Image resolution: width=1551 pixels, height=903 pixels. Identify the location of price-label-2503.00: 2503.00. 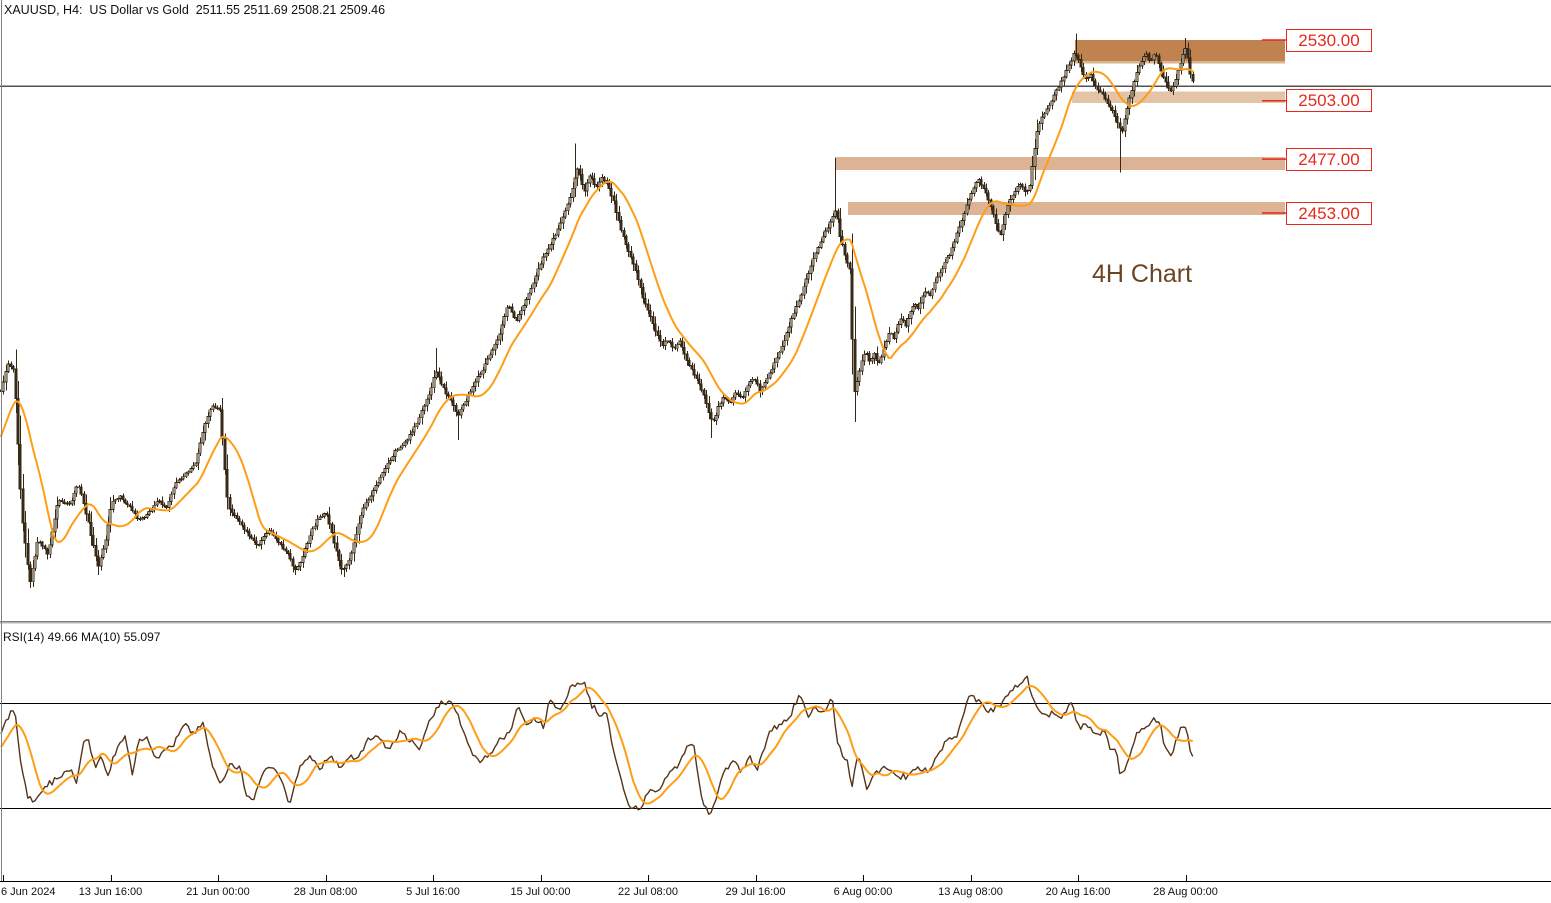
(1329, 101).